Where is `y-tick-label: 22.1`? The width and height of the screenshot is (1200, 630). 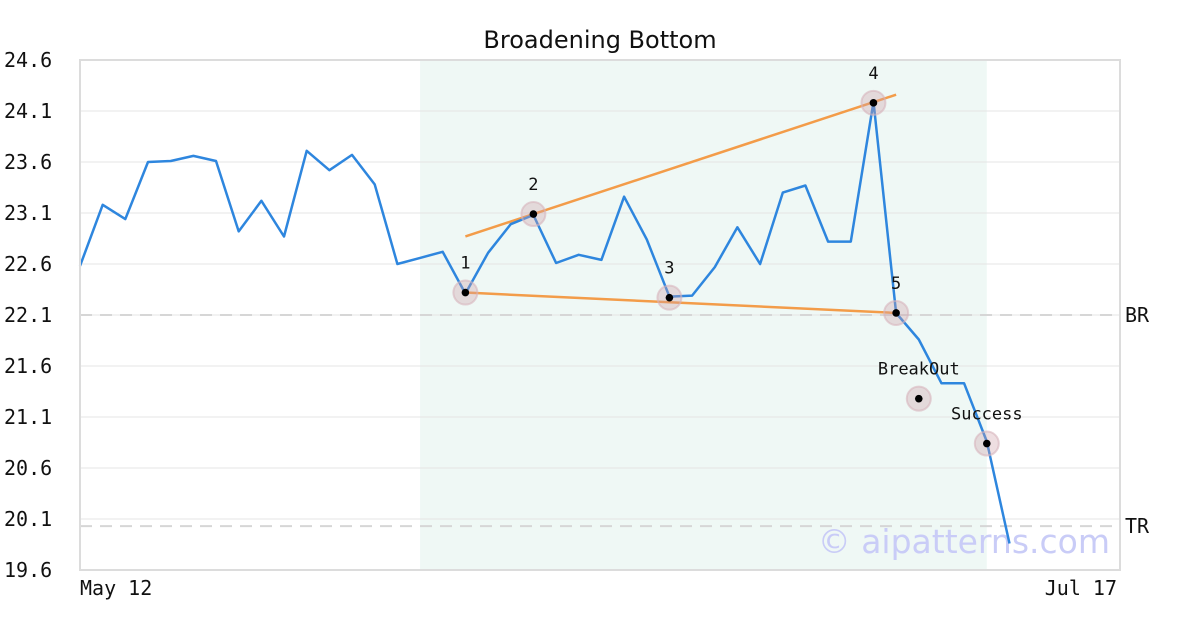 y-tick-label: 22.1 is located at coordinates (28, 315).